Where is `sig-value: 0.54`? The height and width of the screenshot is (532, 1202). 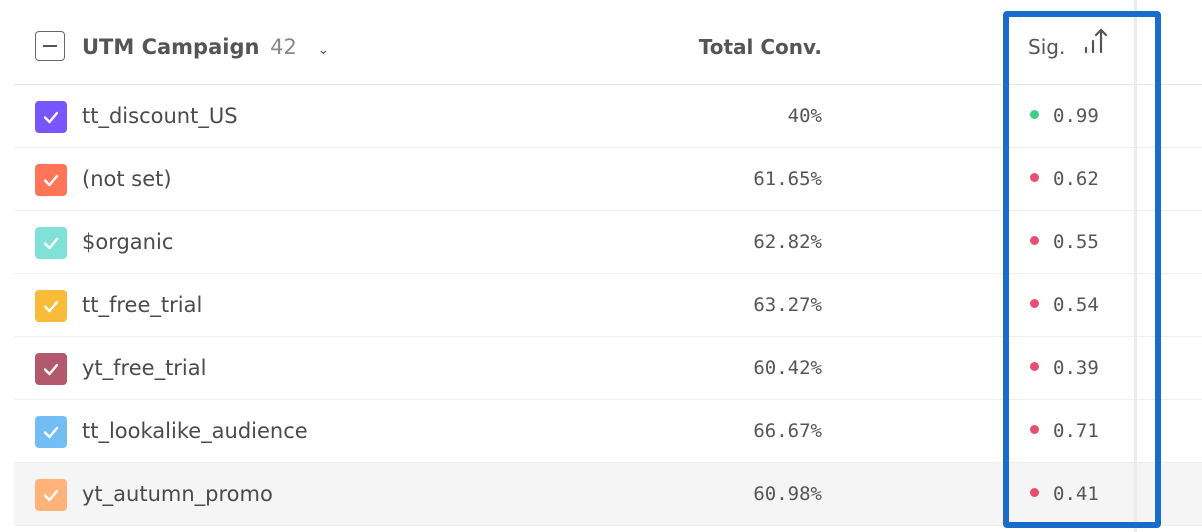
sig-value: 0.54 is located at coordinates (1076, 305).